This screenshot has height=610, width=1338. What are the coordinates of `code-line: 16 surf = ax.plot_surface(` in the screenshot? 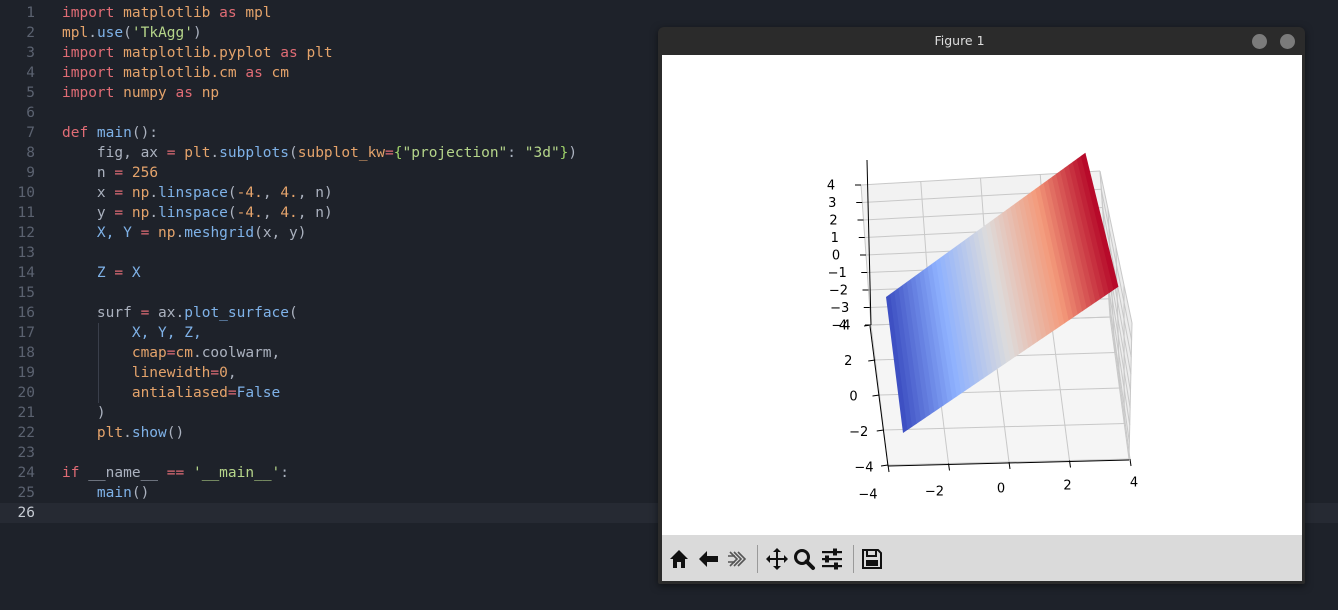 It's located at (669, 313).